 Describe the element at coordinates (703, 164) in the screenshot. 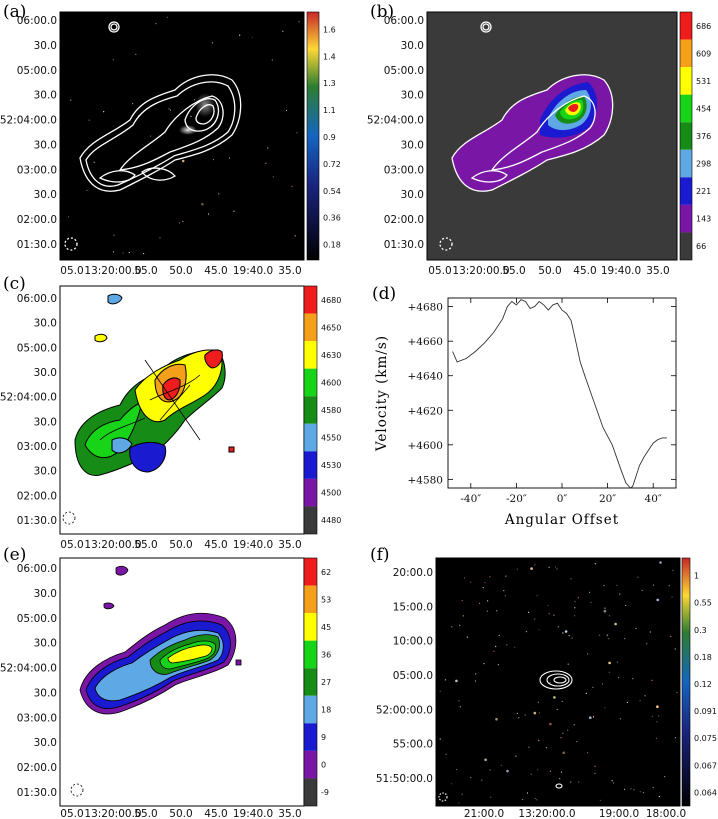

I see `colorbar-tick-label: 298` at that location.